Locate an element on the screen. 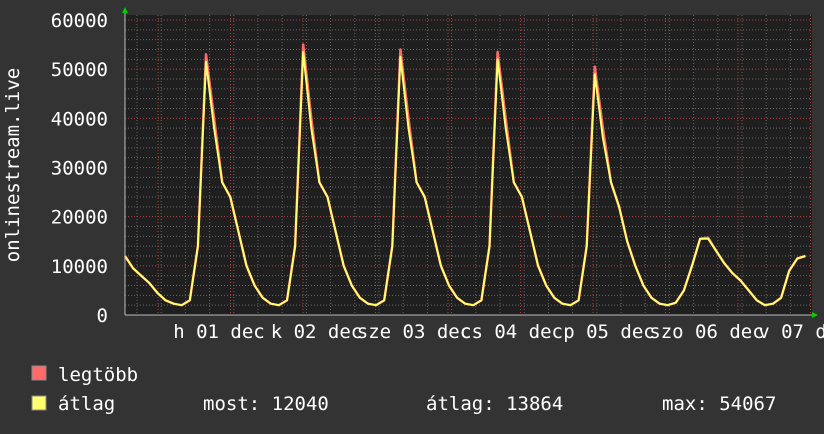  y-axis-label: onlinestream.live is located at coordinates (13, 165).